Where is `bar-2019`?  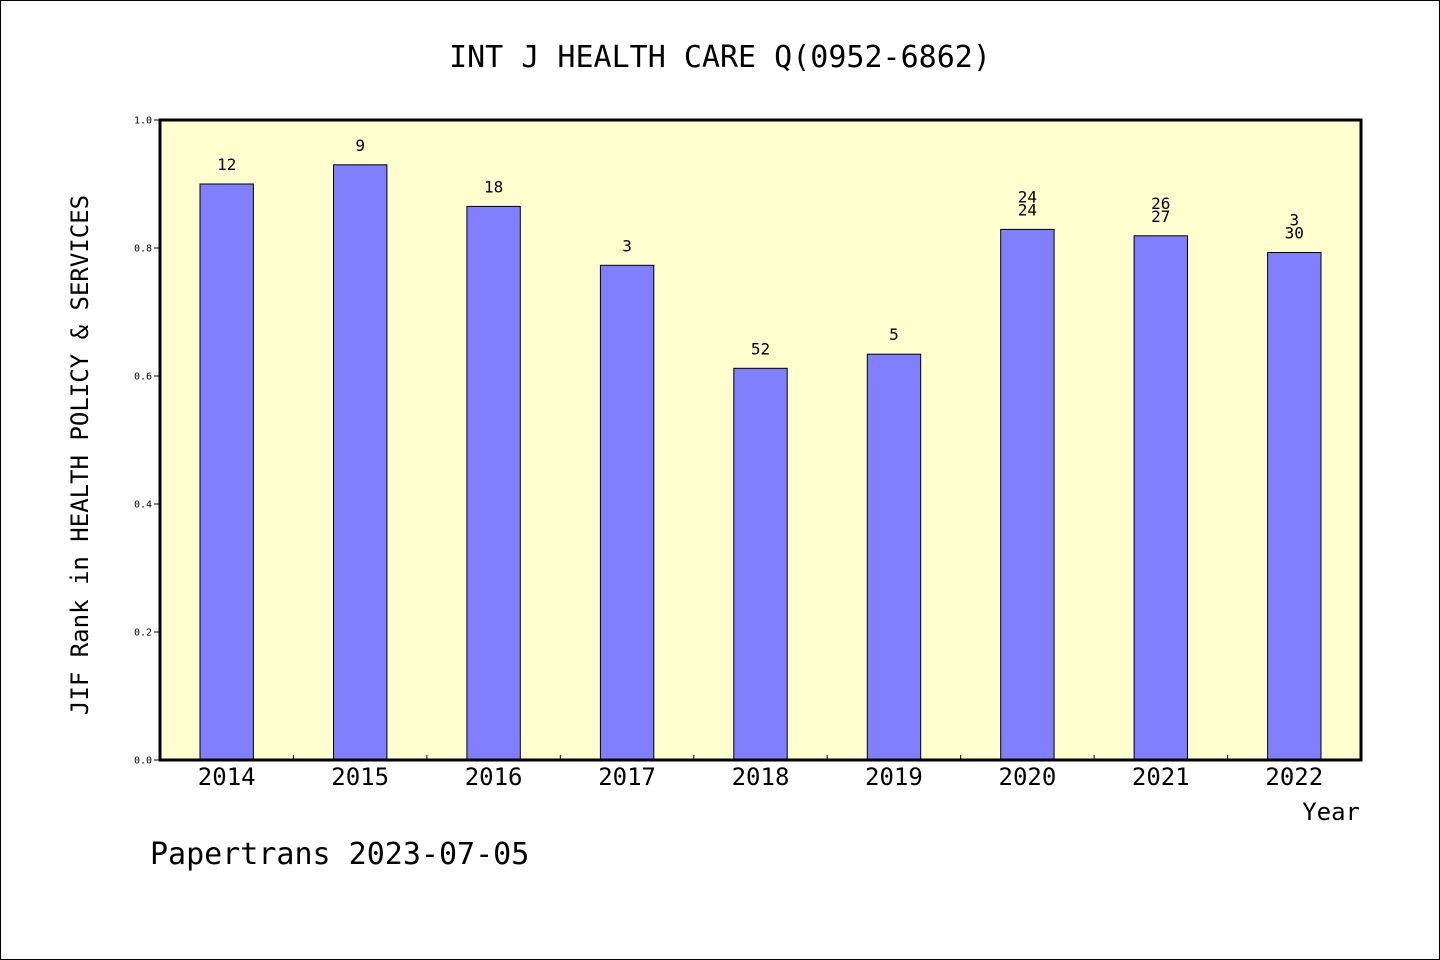 bar-2019 is located at coordinates (894, 557).